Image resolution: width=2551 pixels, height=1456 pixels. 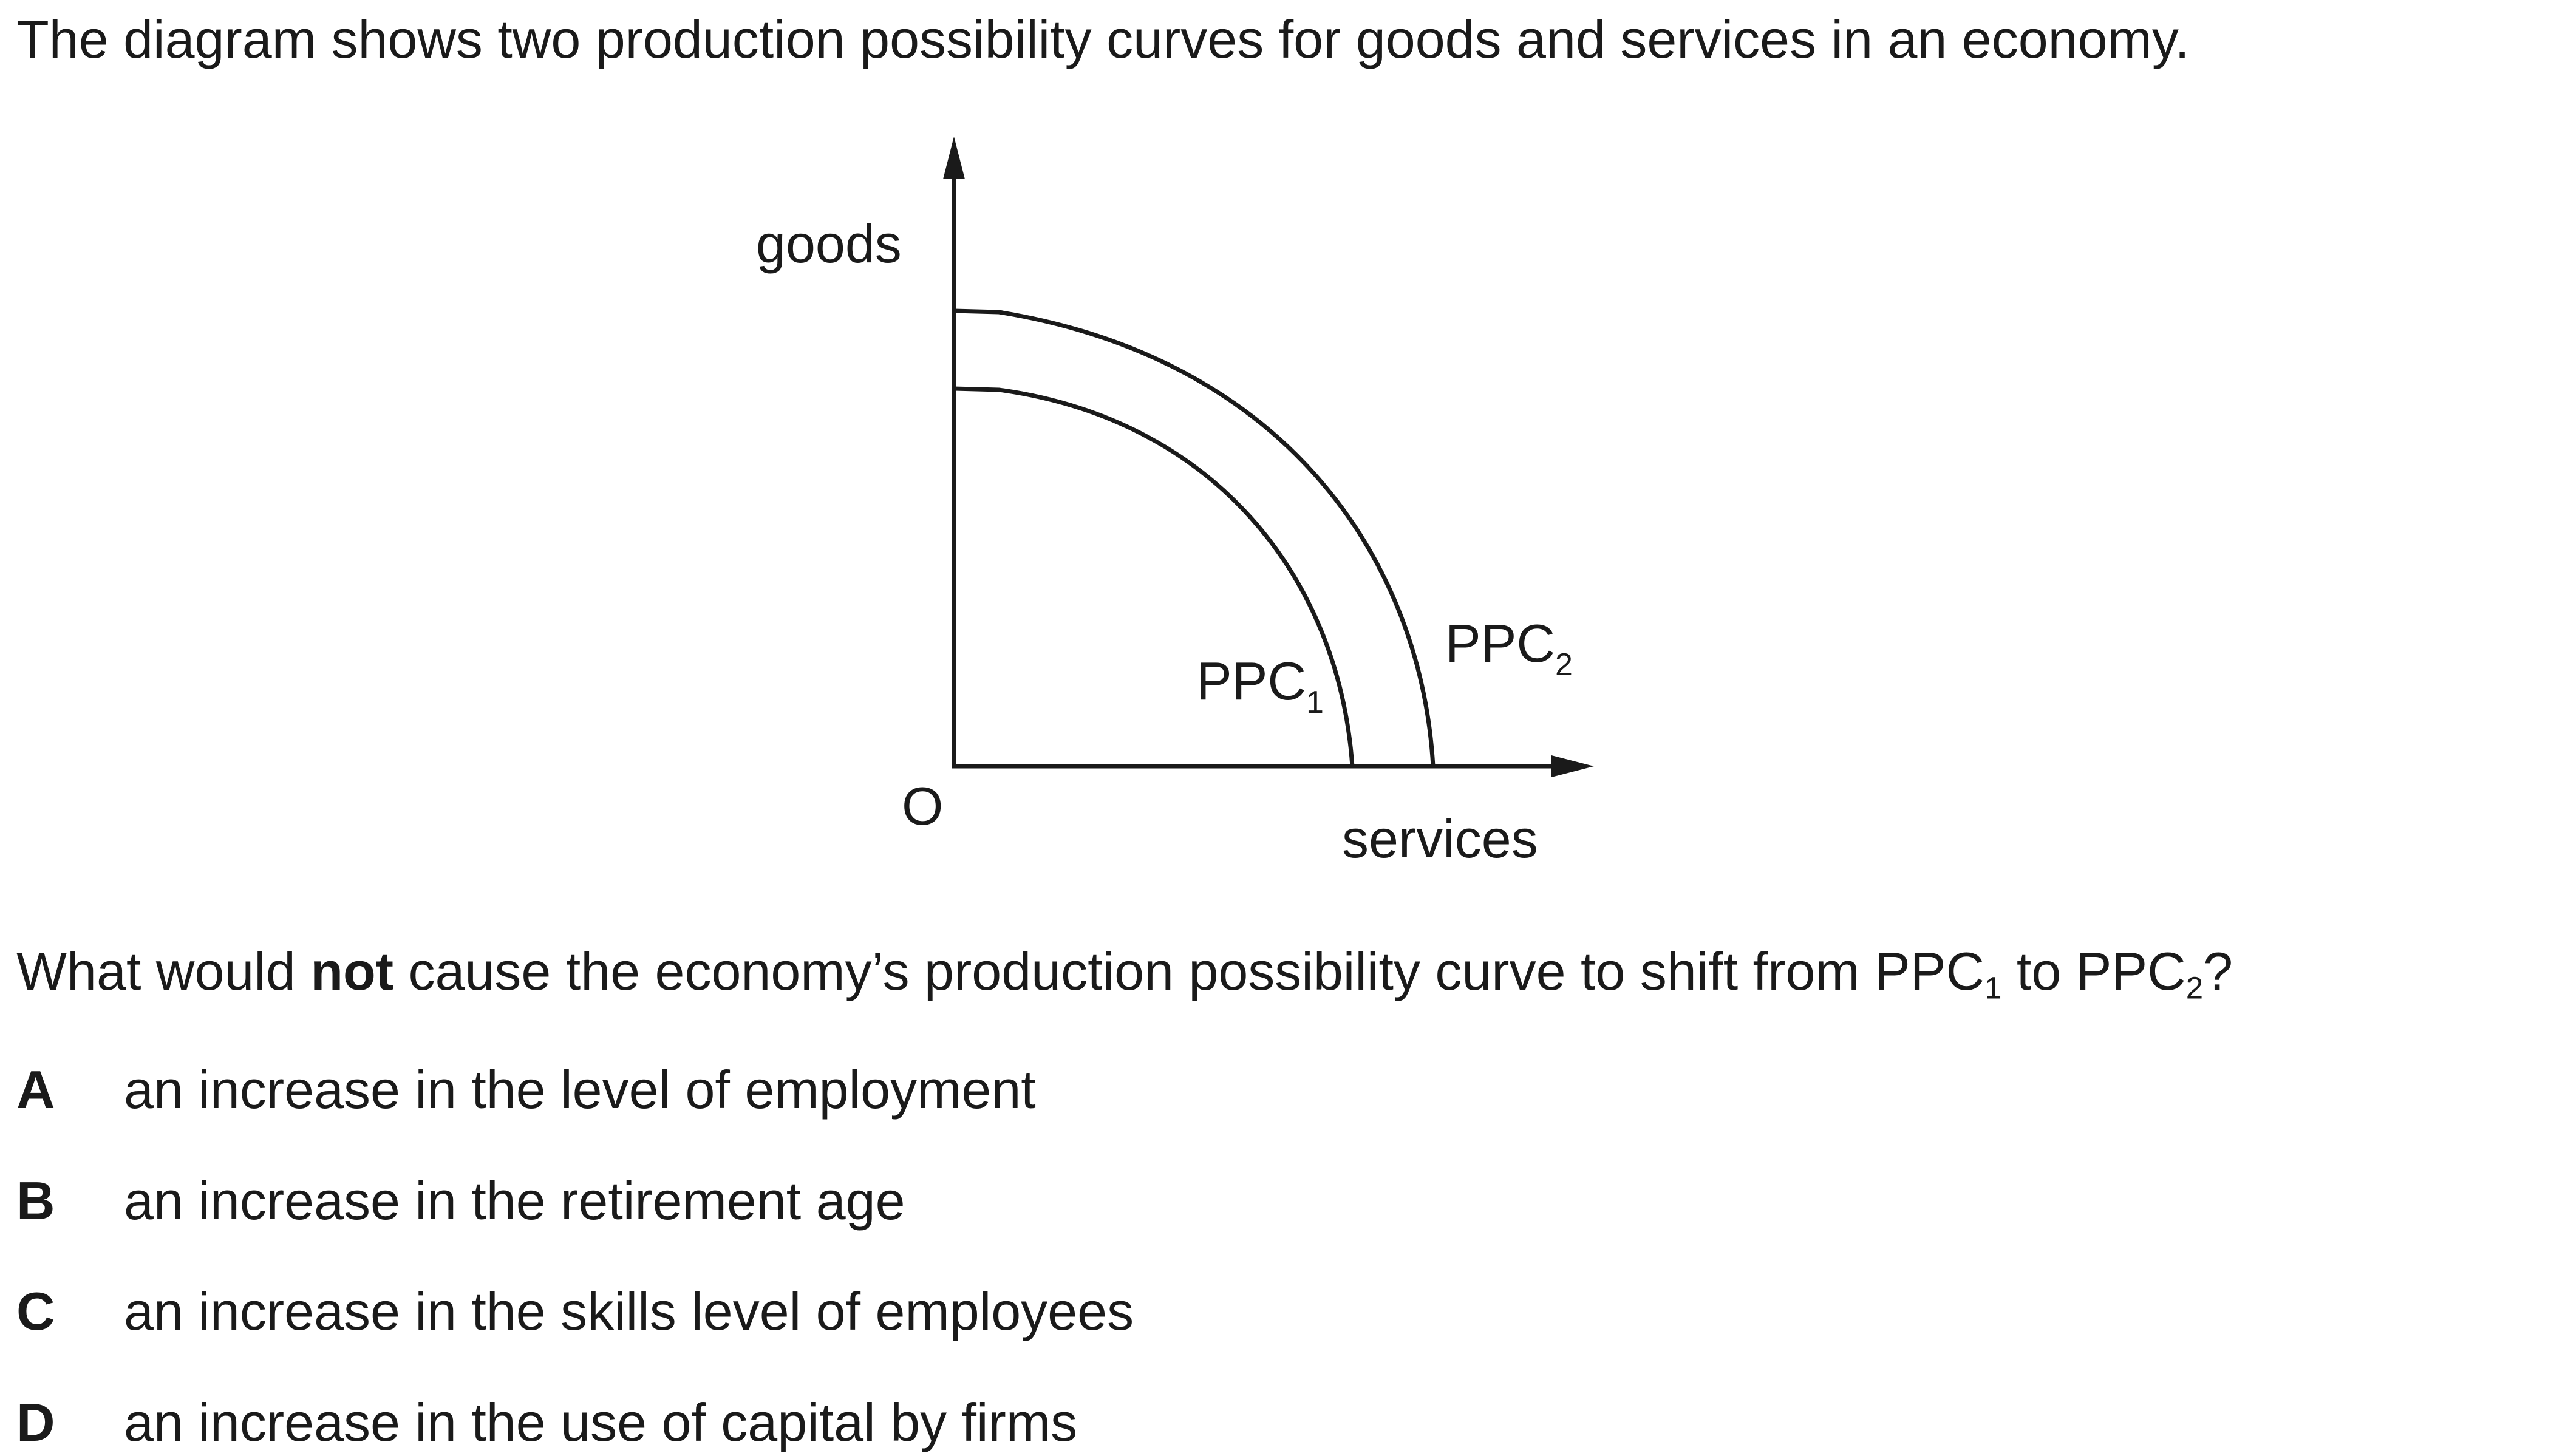 I want to click on origin-label: O, so click(x=922, y=806).